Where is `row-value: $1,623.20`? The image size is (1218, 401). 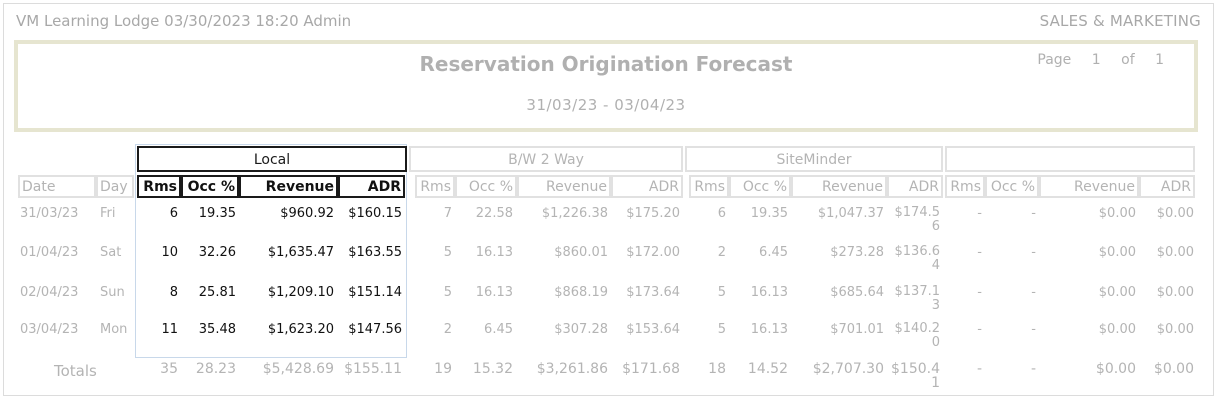
row-value: $1,623.20 is located at coordinates (300, 329).